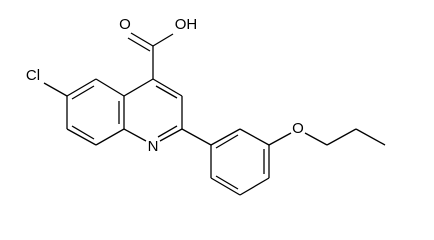 The image size is (434, 240). I want to click on atom-label: Cl, so click(33, 75).